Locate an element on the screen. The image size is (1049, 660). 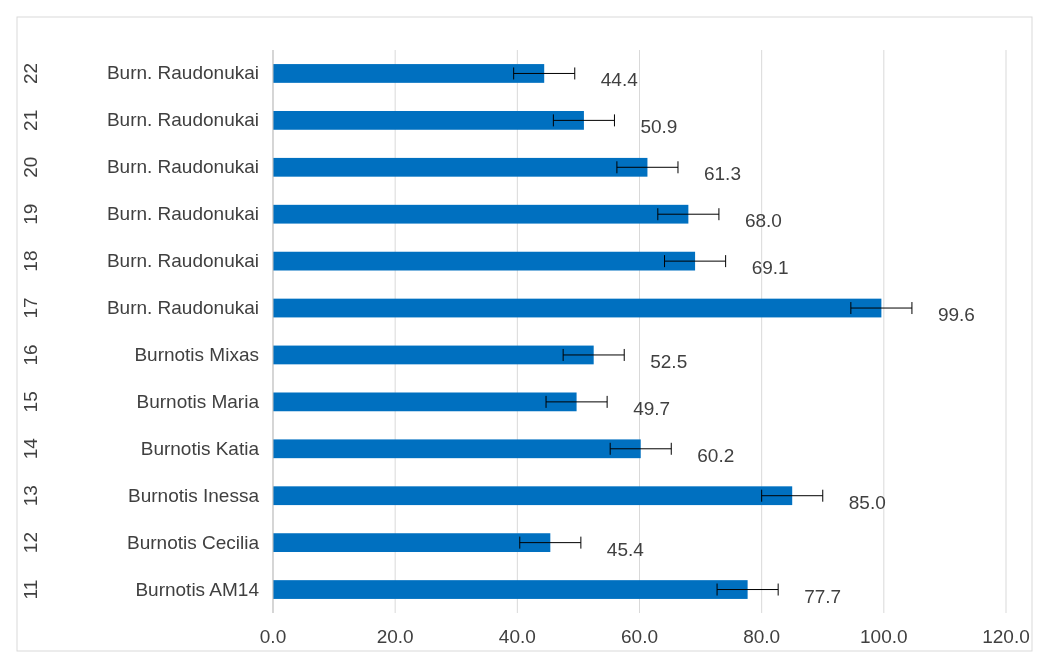
text: 17 is located at coordinates (30, 308).